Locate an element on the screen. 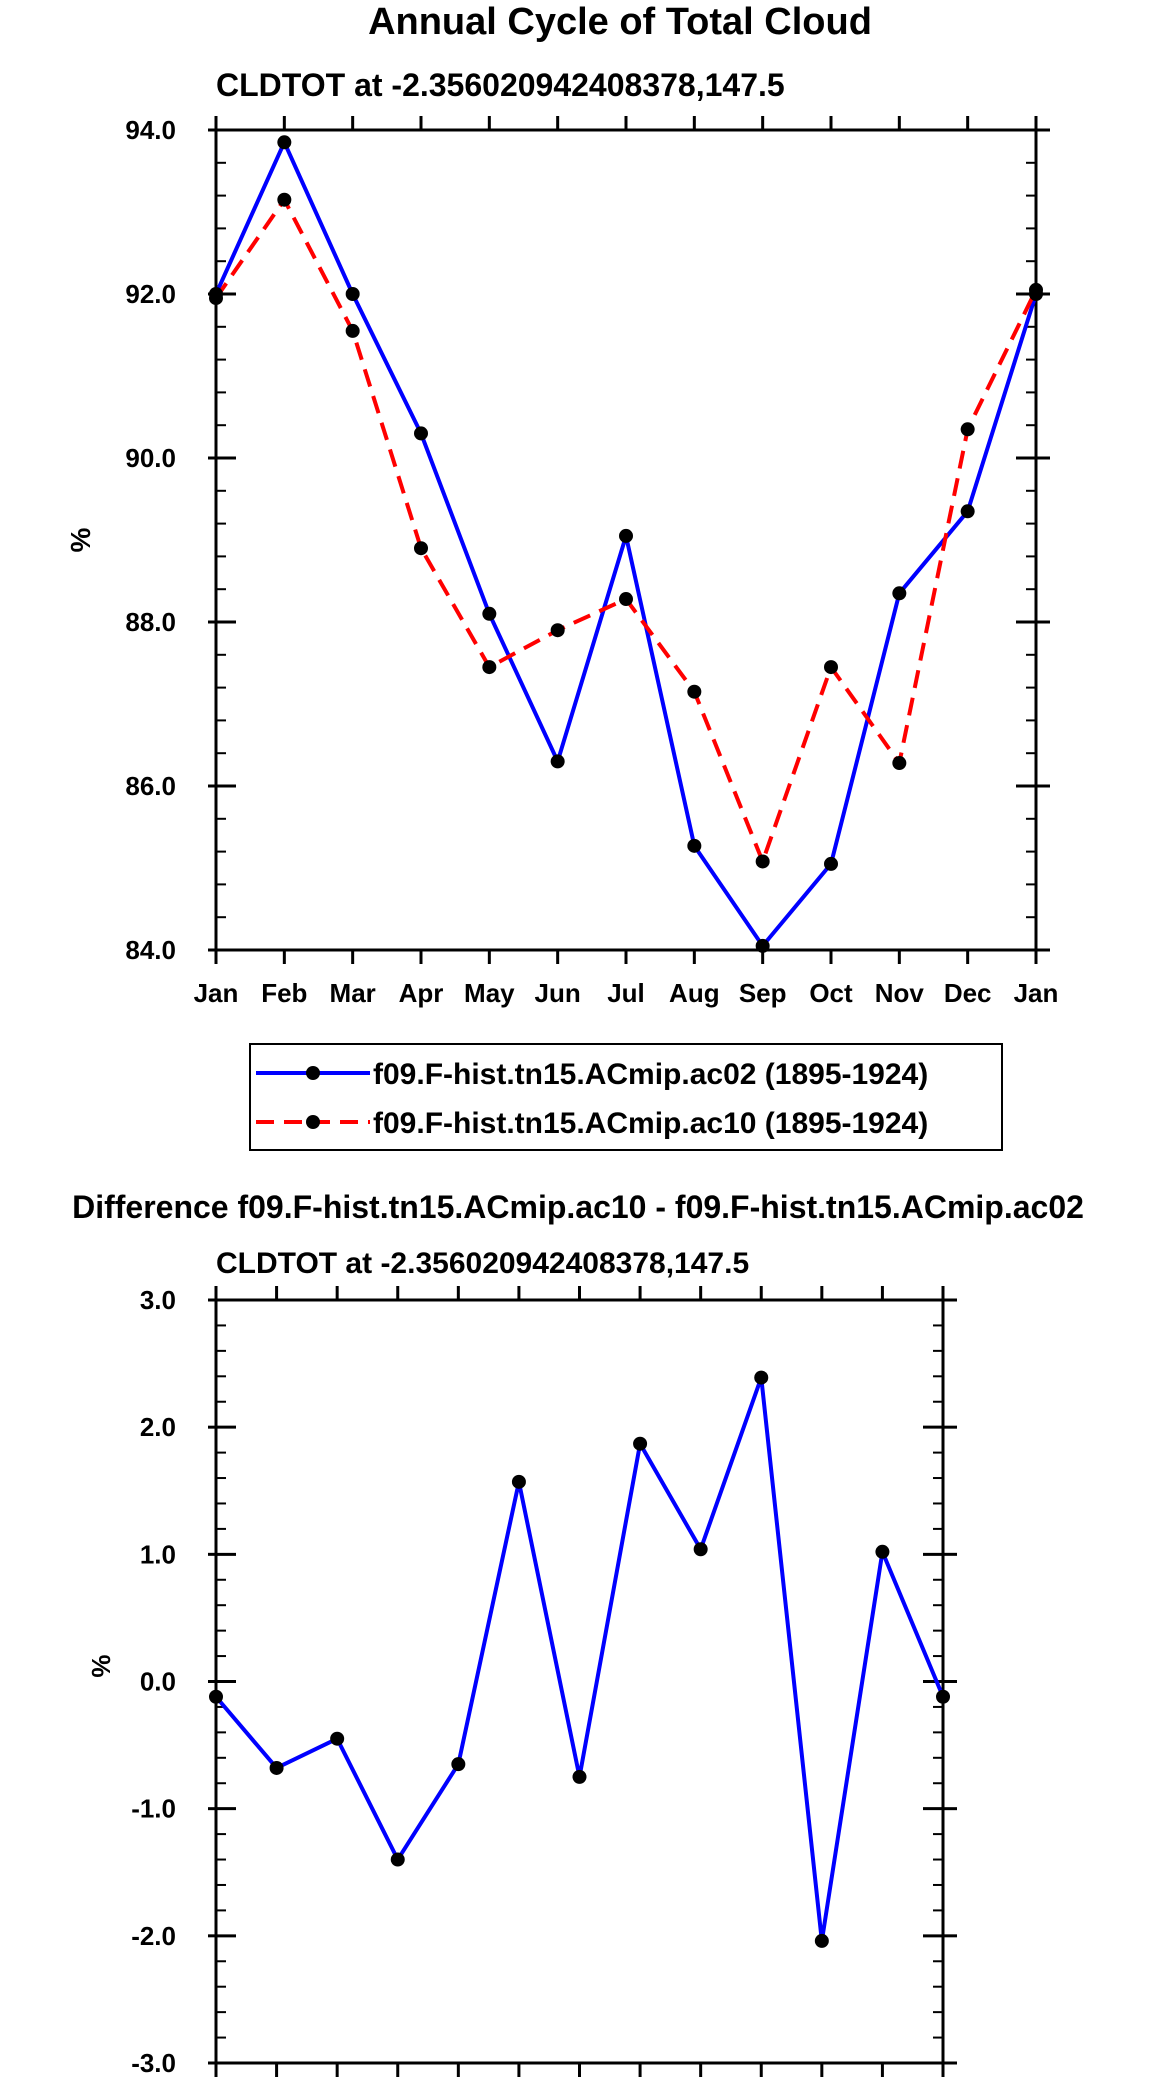  top-y-tick-label: 90.0 is located at coordinates (150, 458).